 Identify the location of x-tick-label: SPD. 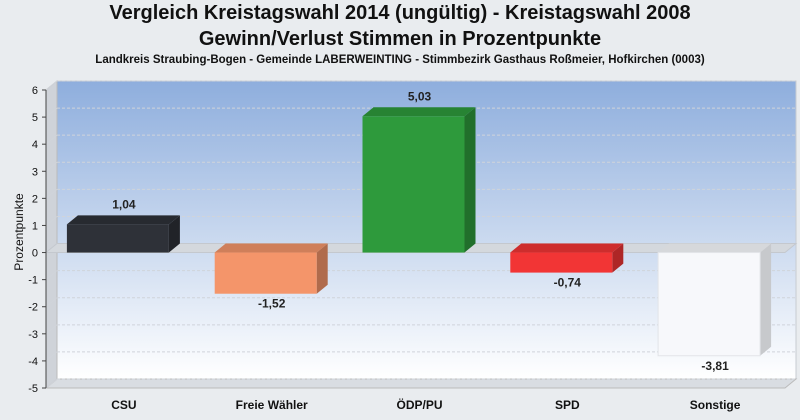
(567, 405).